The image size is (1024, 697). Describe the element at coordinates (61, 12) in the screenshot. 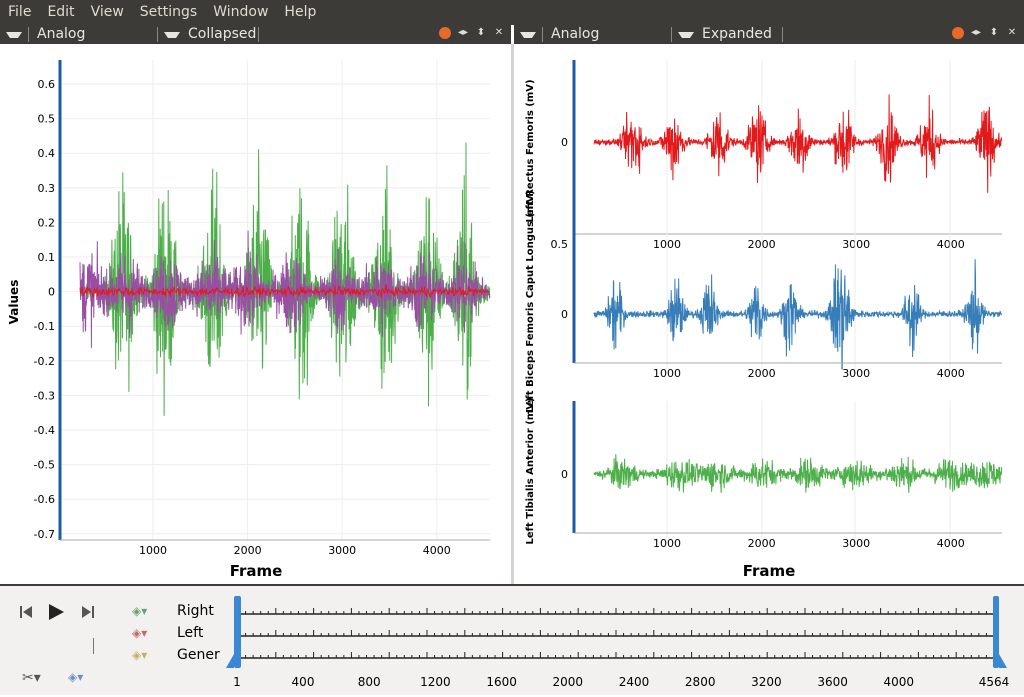

I see `menu-edit: Edit` at that location.